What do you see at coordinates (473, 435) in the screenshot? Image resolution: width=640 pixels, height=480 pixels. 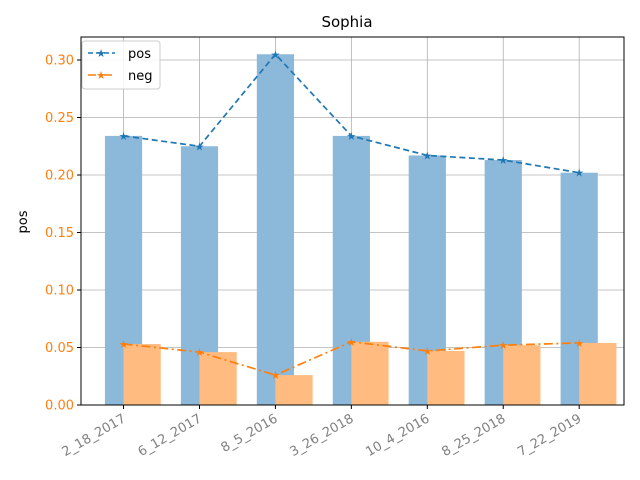 I see `x-tick-label: 8_25_2018` at bounding box center [473, 435].